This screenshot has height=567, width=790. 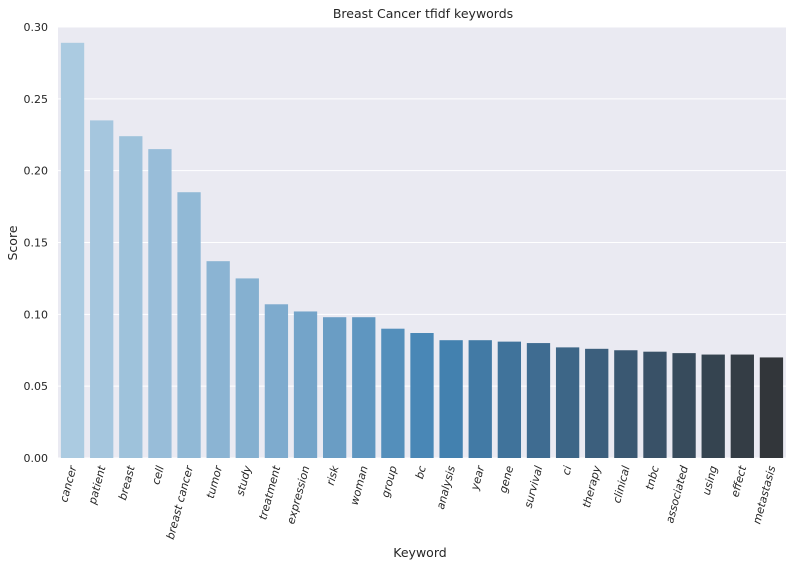 I want to click on x-tick-label: using, so click(x=710, y=480).